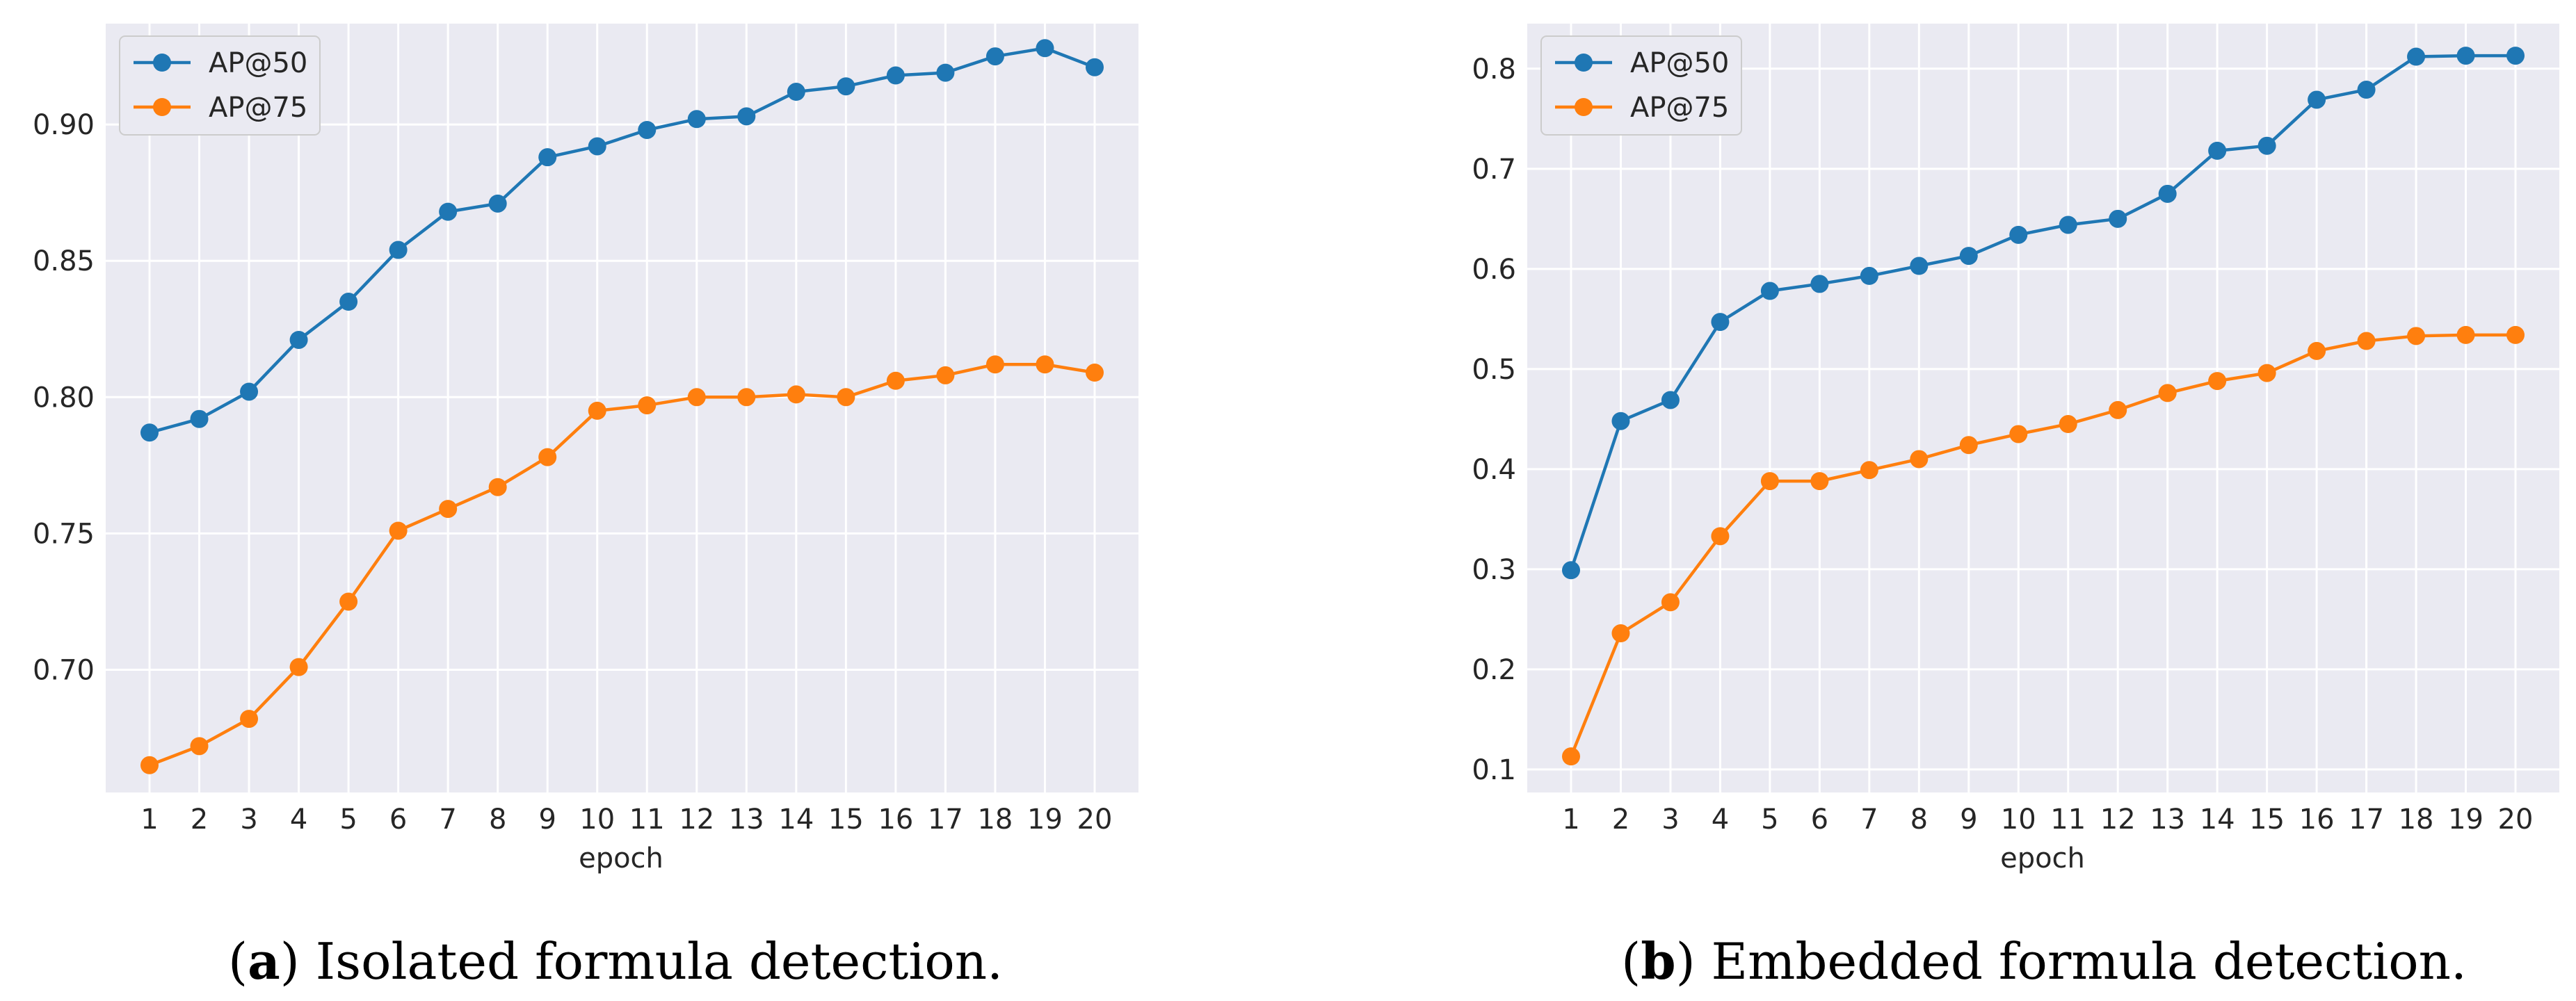  What do you see at coordinates (1494, 270) in the screenshot?
I see `y-tick-label: 0.6` at bounding box center [1494, 270].